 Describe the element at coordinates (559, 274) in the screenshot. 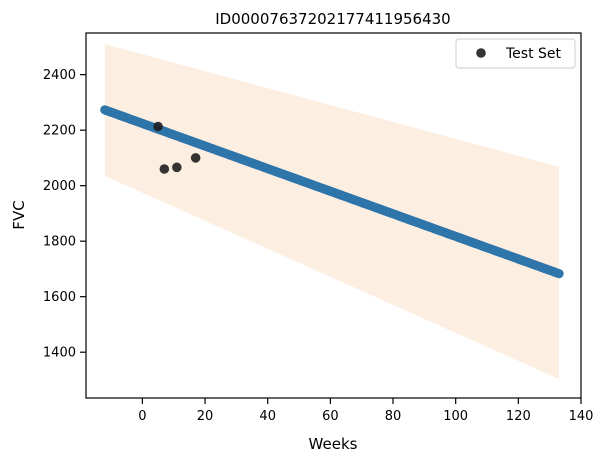

I see `prediction-point` at that location.